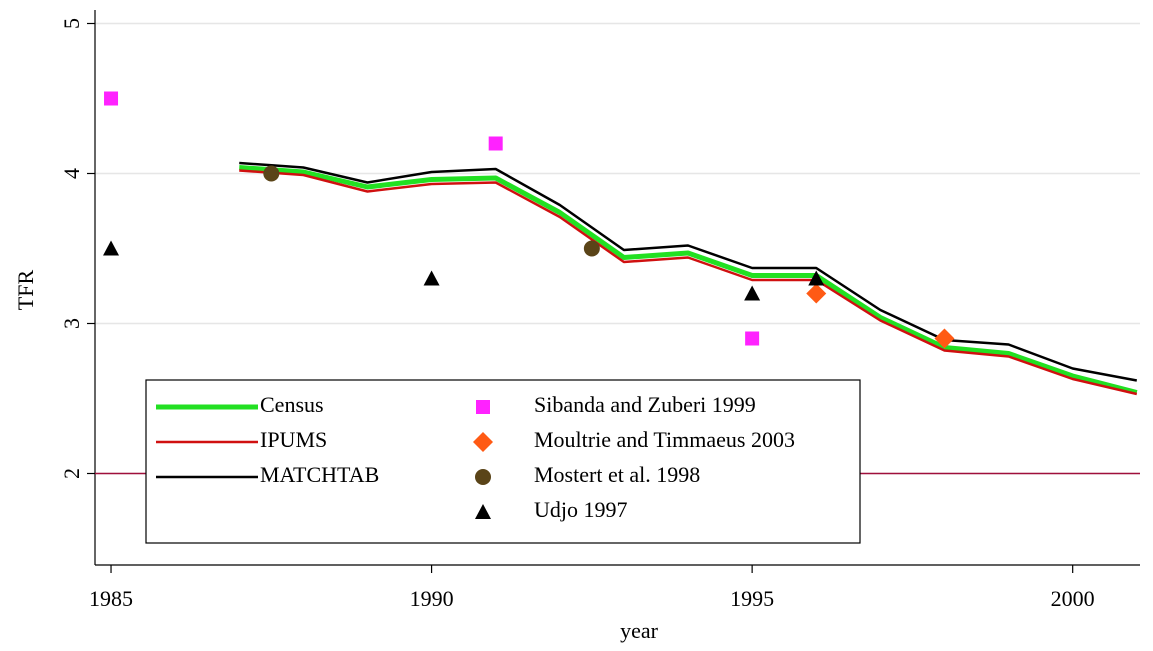  What do you see at coordinates (1073, 598) in the screenshot?
I see `x-tick-label: 2000` at bounding box center [1073, 598].